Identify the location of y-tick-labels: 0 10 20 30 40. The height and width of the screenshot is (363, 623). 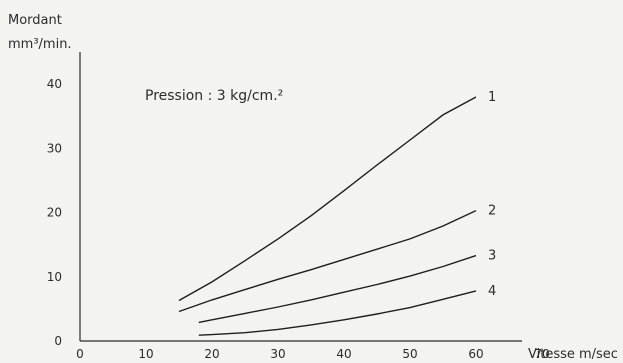
(54, 212).